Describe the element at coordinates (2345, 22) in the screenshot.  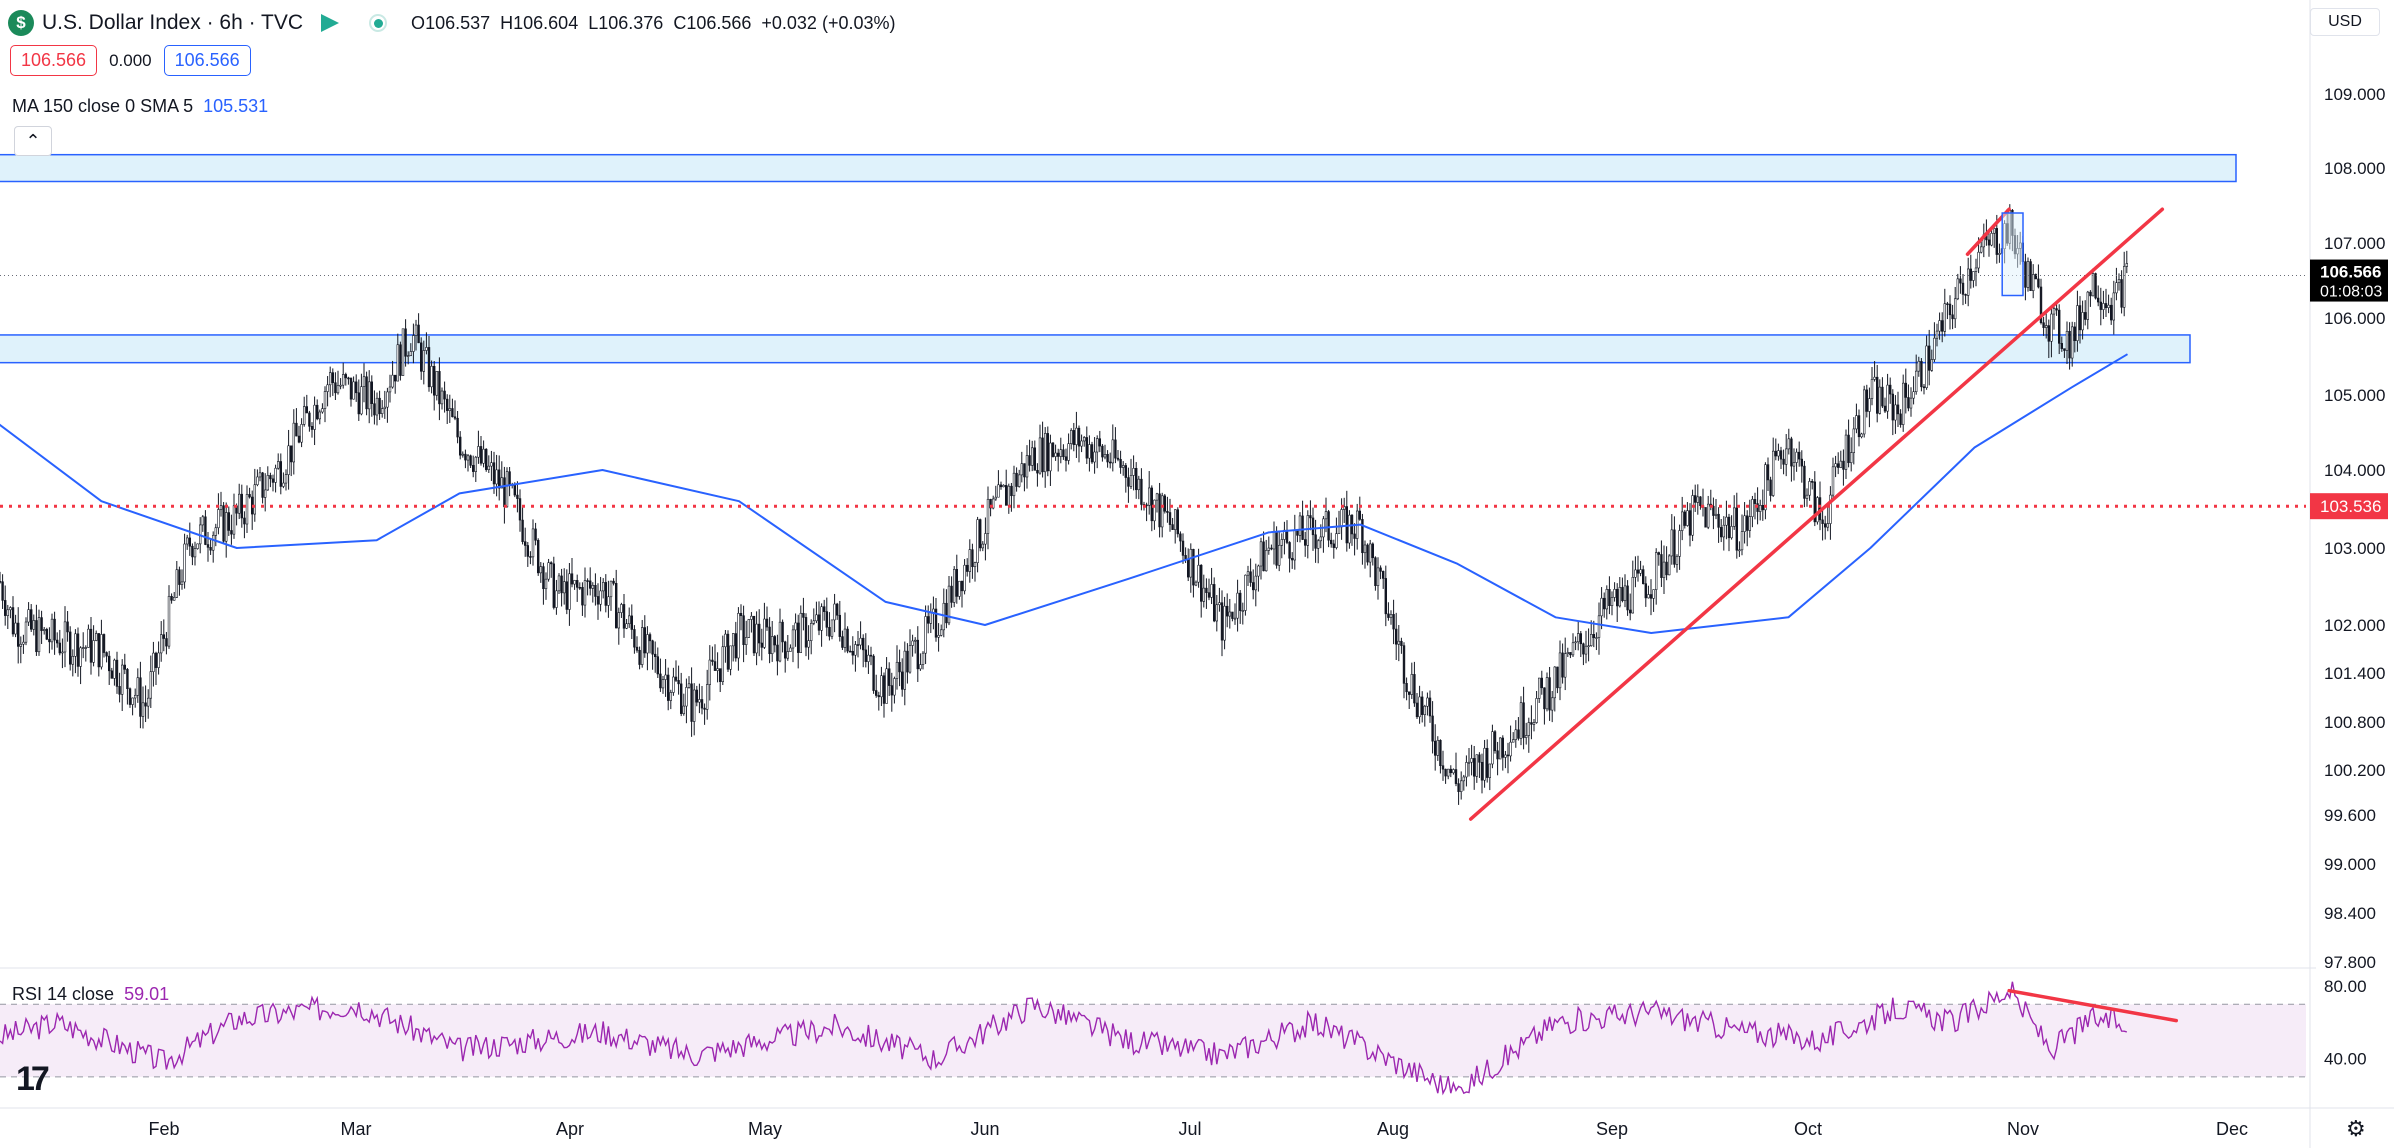
I see `currency-selector: USD` at that location.